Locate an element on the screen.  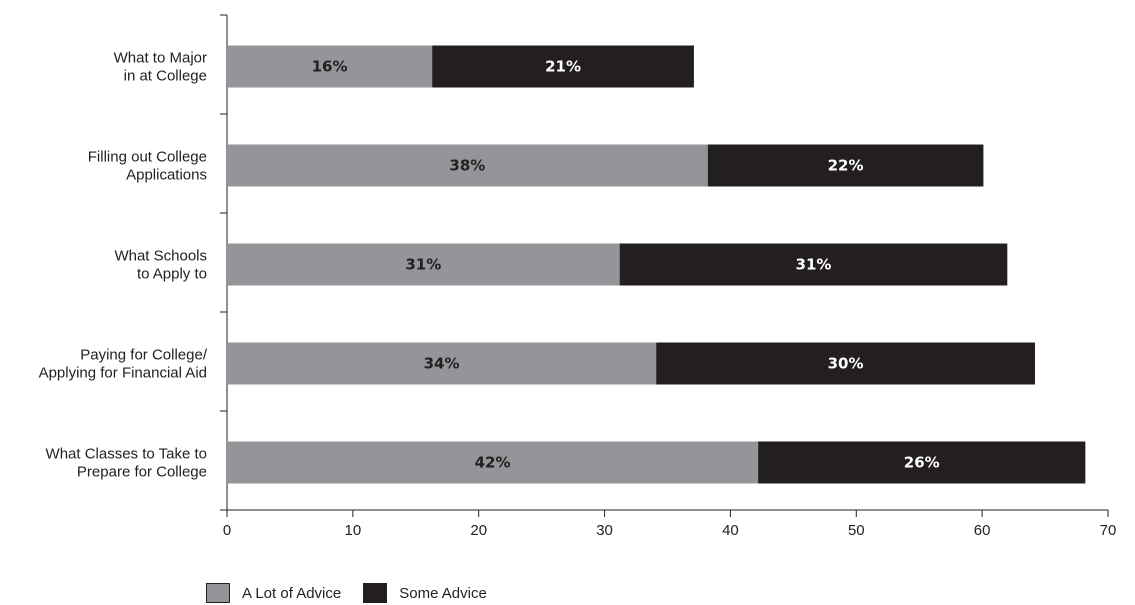
x-tick-label-30: 30 is located at coordinates (604, 530).